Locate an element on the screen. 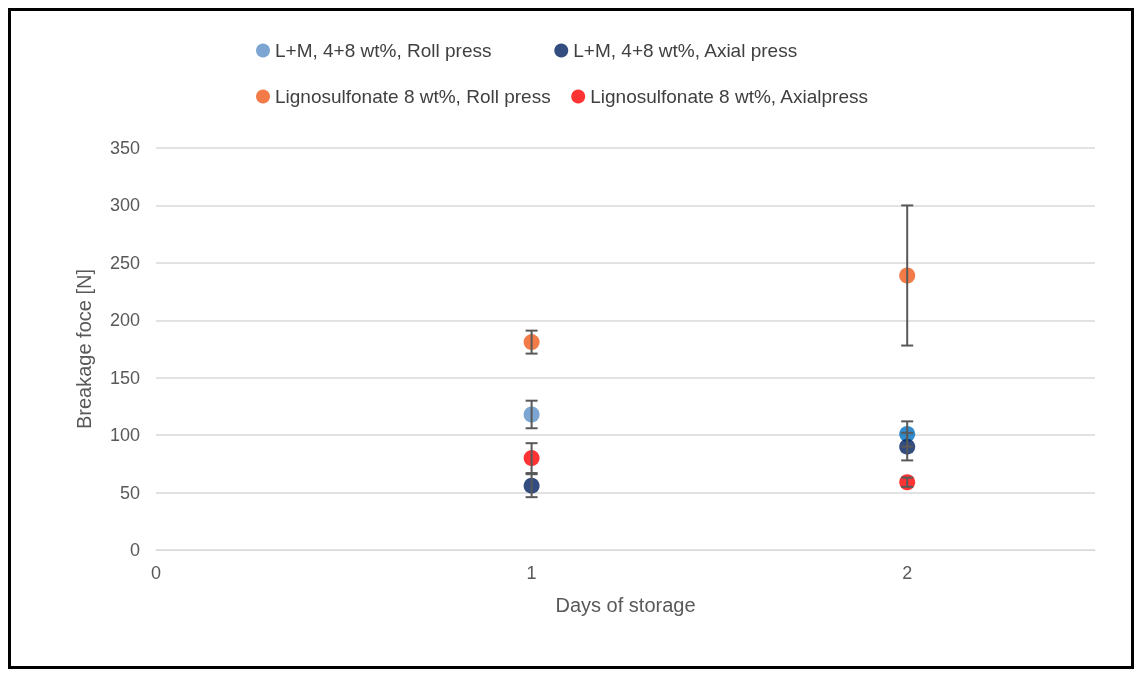  legend-label: L+M, 4+8 wt%, Axial press is located at coordinates (709, 50).